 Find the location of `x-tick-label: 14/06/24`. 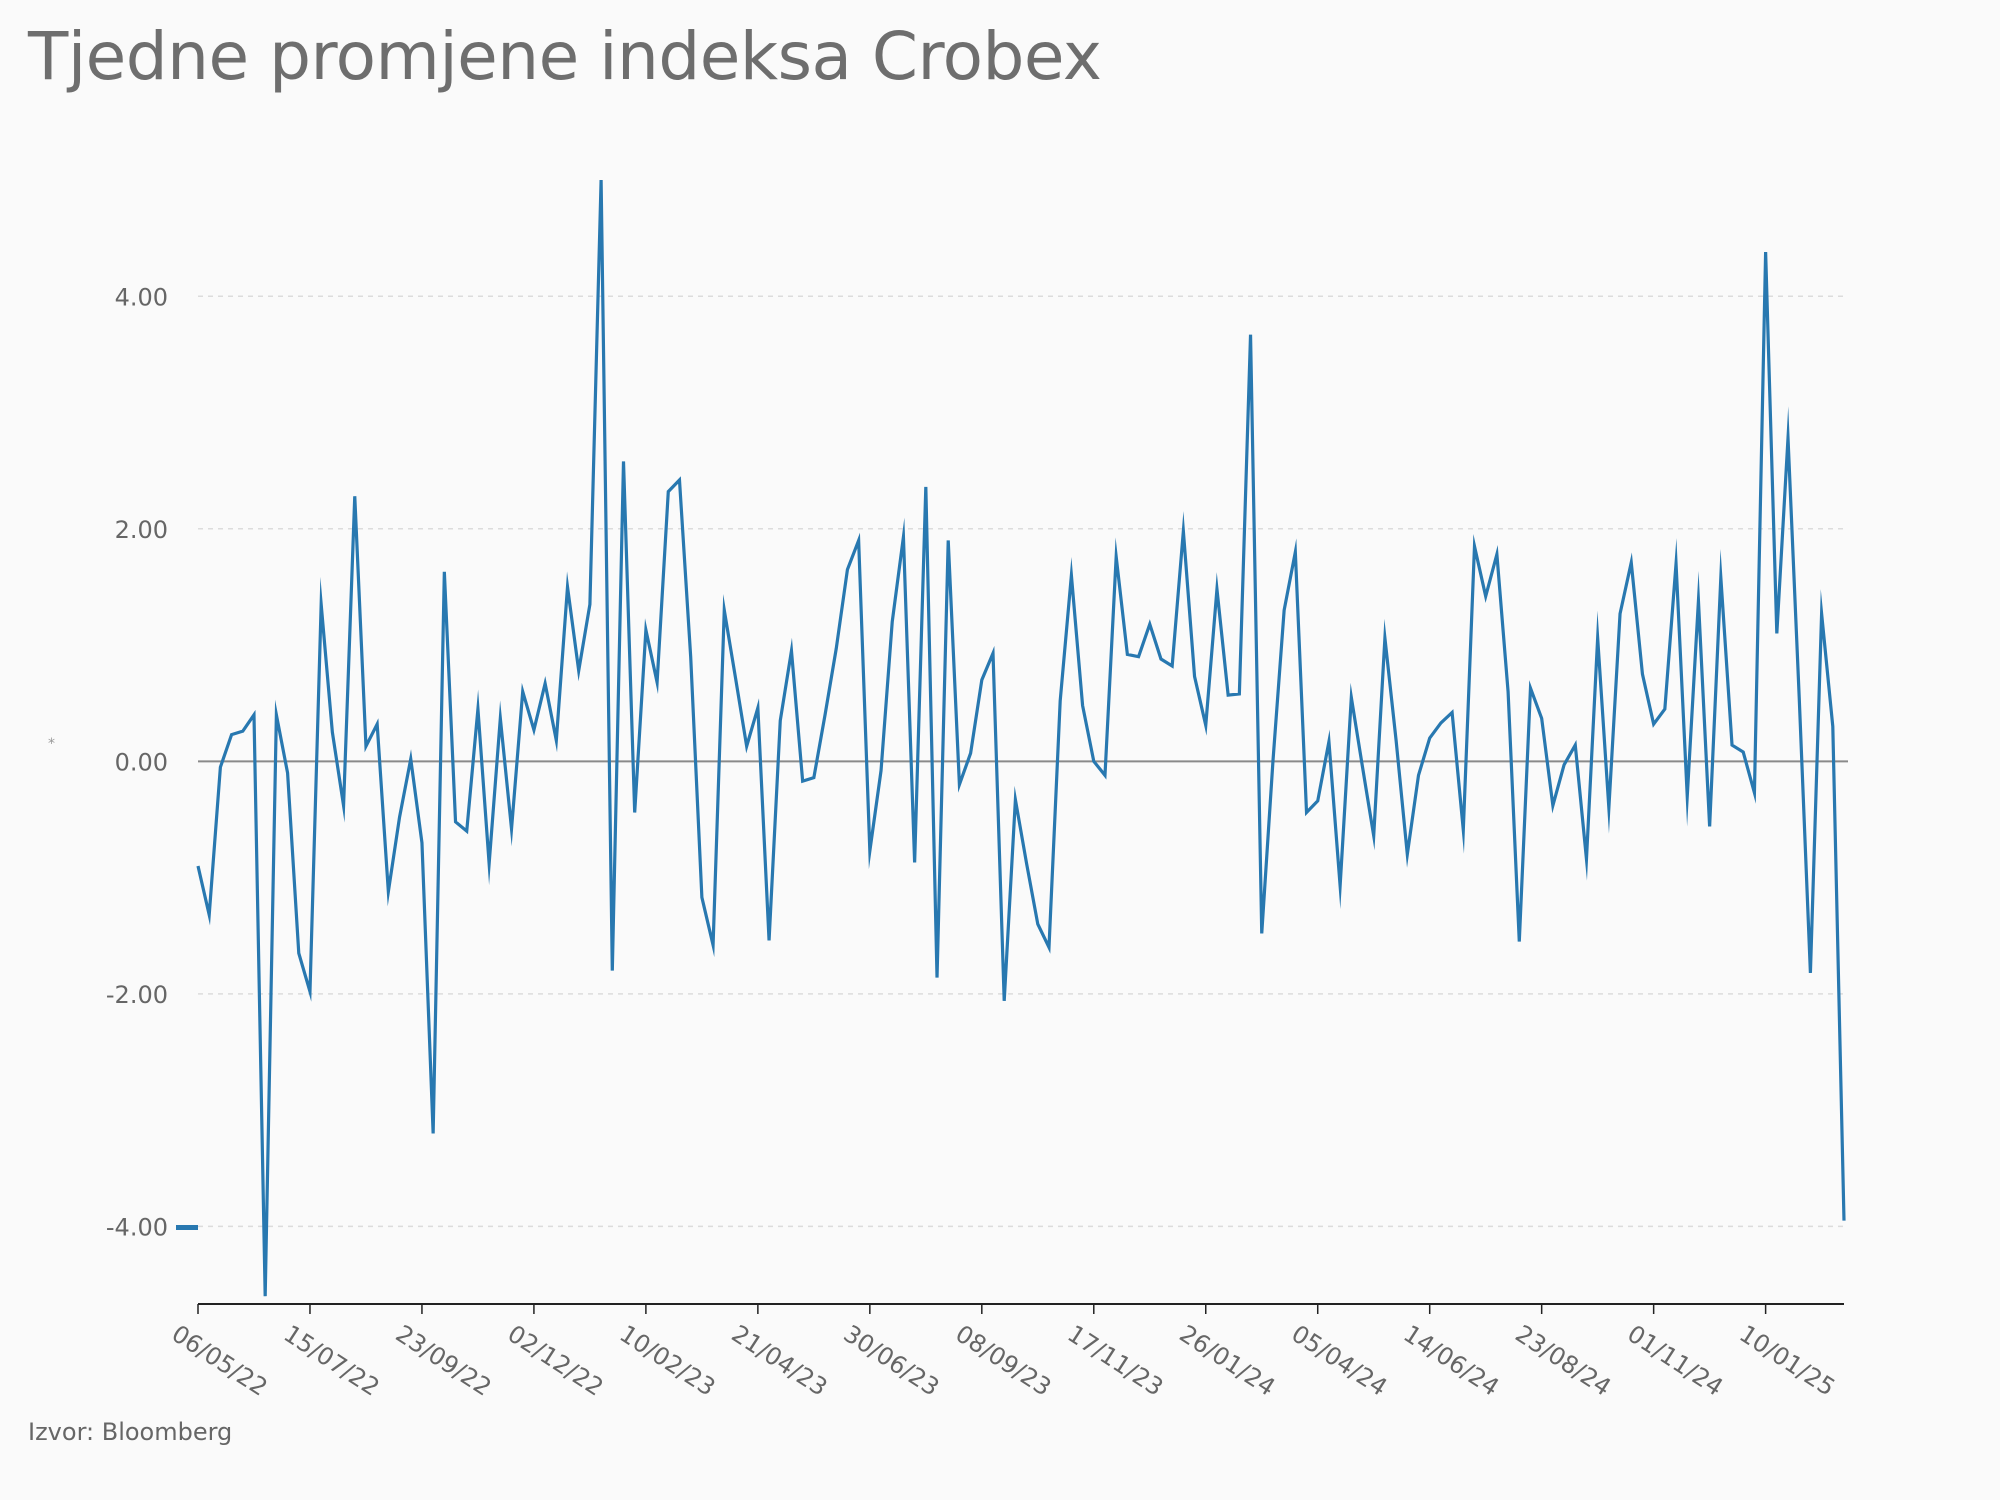

x-tick-label: 14/06/24 is located at coordinates (1451, 1361).